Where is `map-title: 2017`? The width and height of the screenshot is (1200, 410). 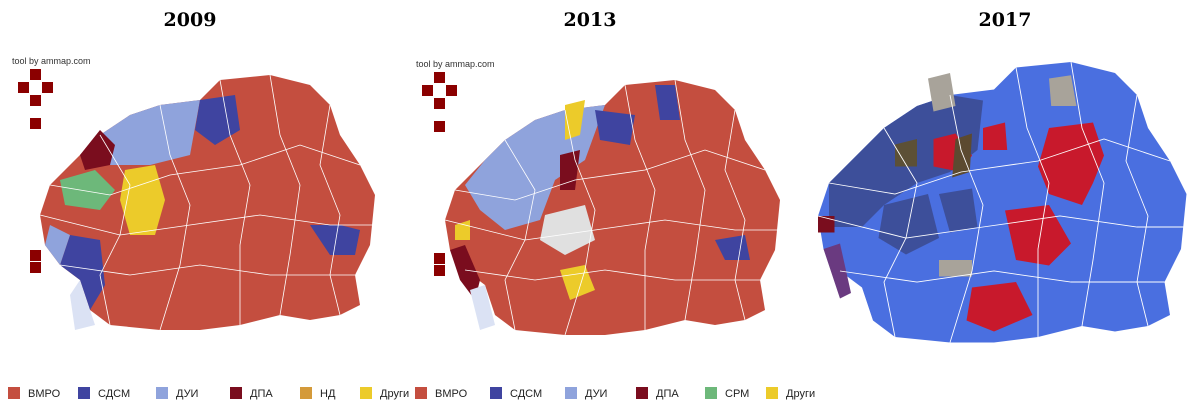 map-title: 2017 is located at coordinates (1005, 20).